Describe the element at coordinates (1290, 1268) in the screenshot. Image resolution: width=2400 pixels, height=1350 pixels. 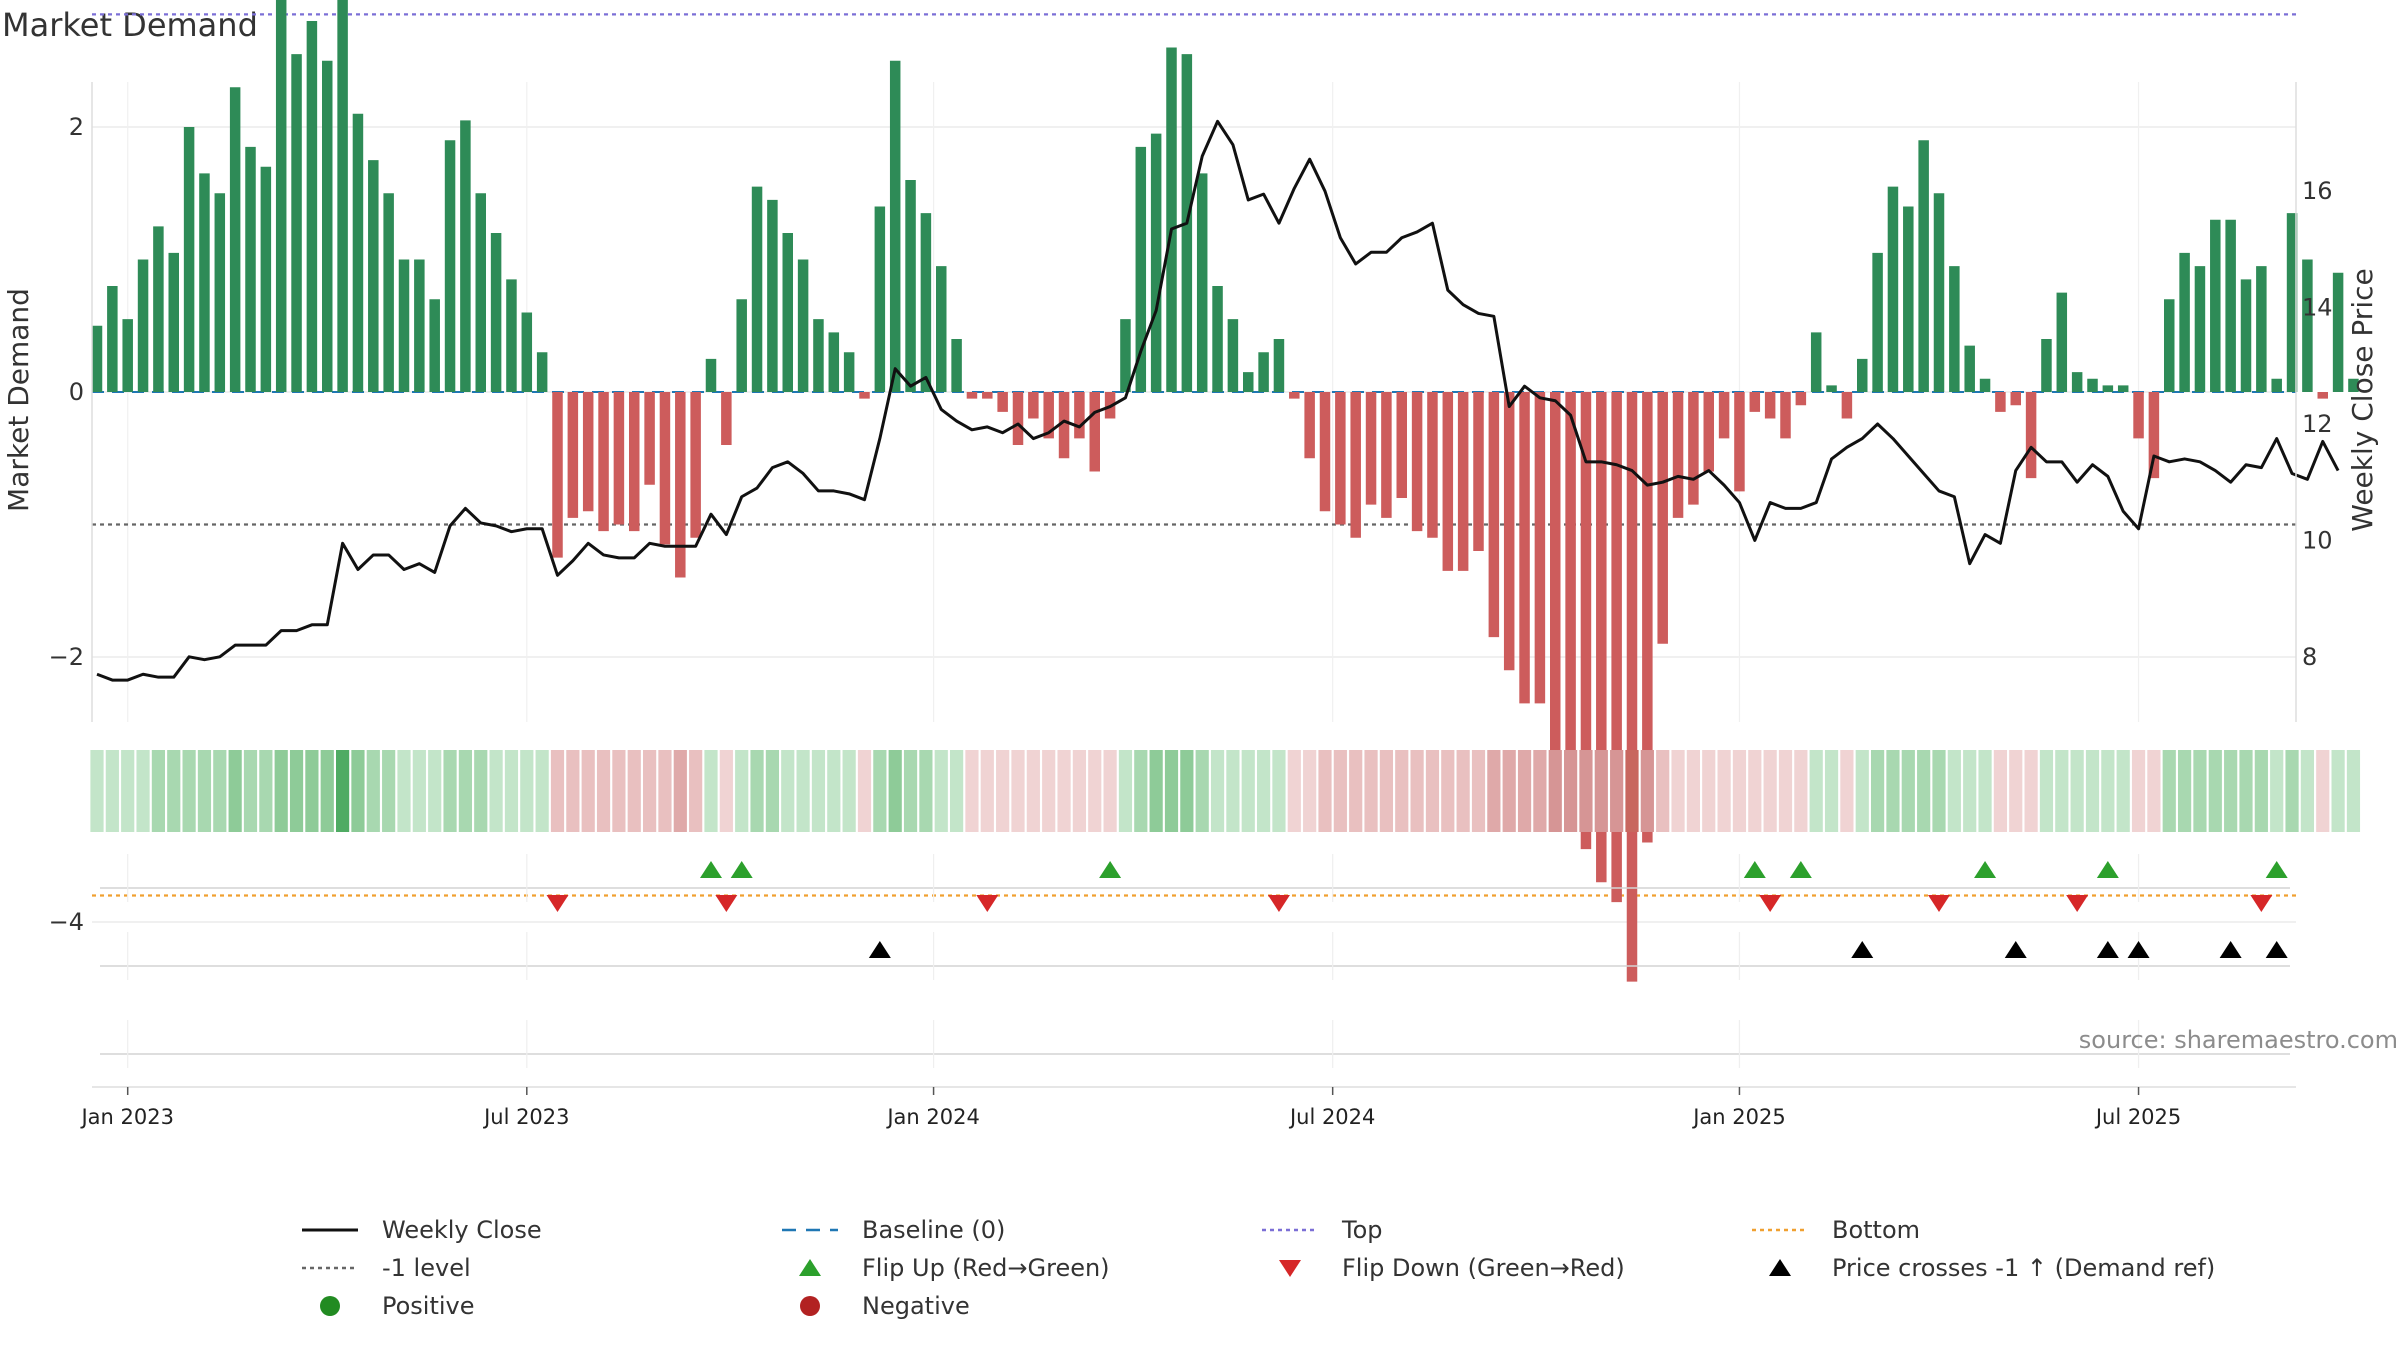
I see `legend-symbol-tri-down` at that location.